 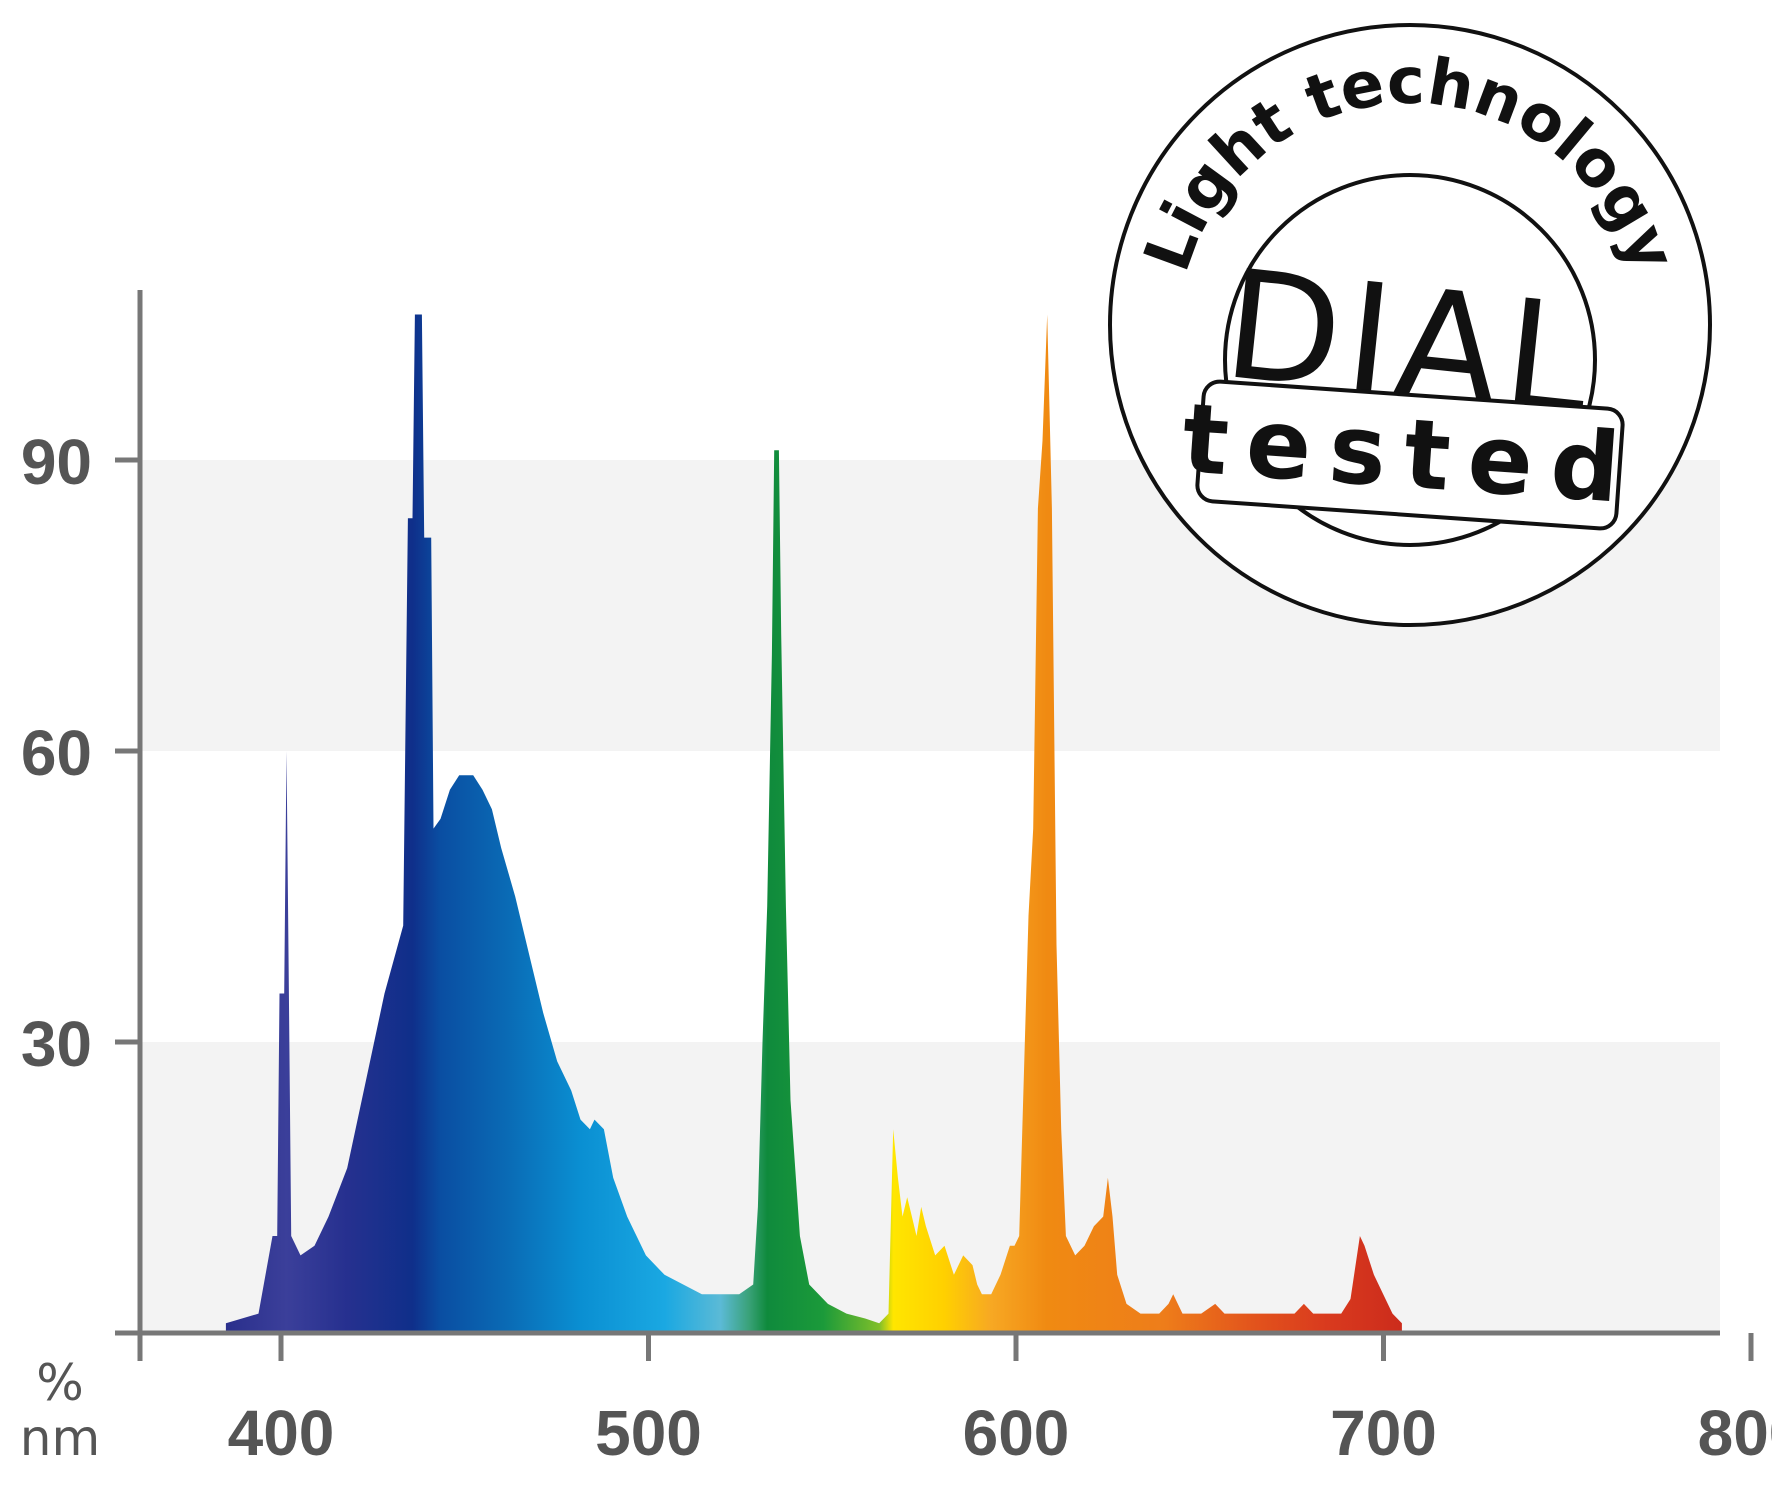 What do you see at coordinates (1735, 1433) in the screenshot?
I see `x-tick-label-800: 800` at bounding box center [1735, 1433].